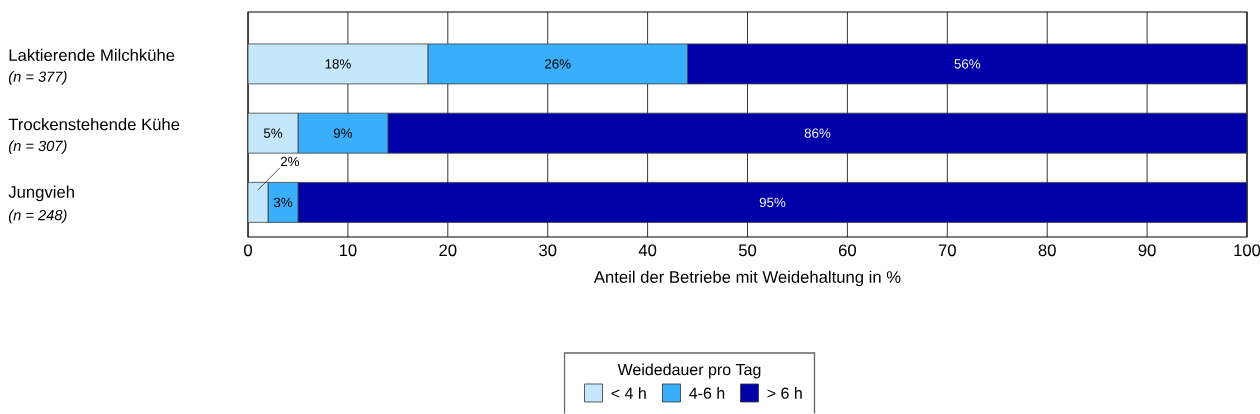 Image resolution: width=1260 pixels, height=414 pixels. What do you see at coordinates (37, 147) in the screenshot?
I see `text: (n = 307)` at bounding box center [37, 147].